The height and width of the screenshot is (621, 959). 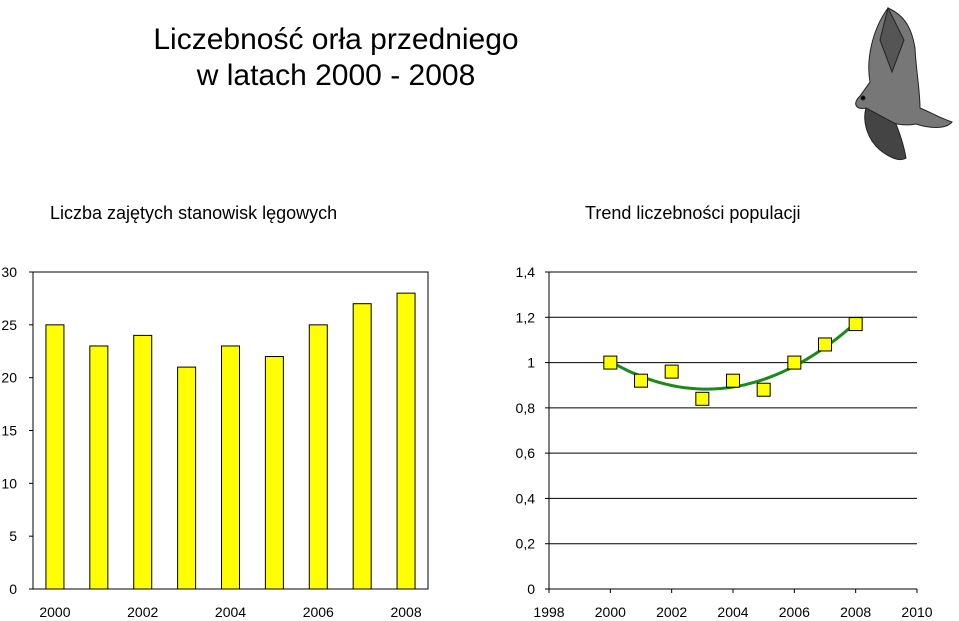 I want to click on bar-2002, so click(x=143, y=462).